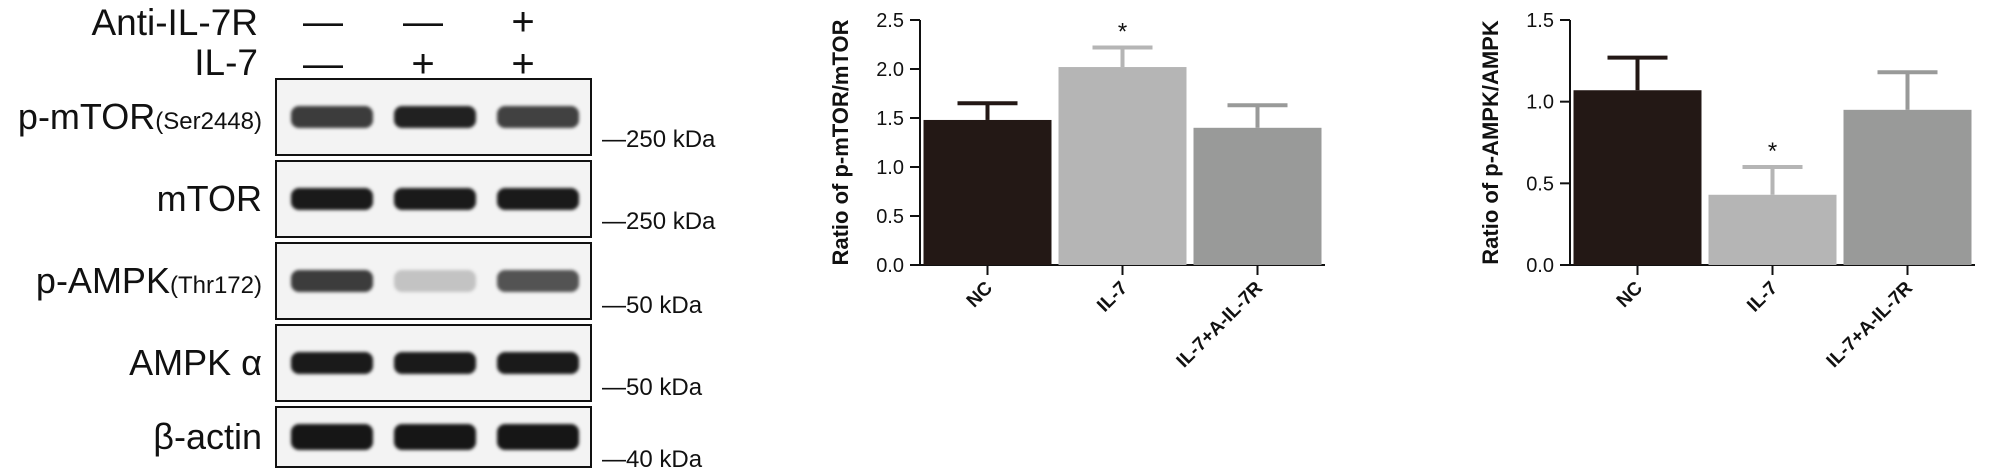  Describe the element at coordinates (652, 305) in the screenshot. I see `marker-p-ampk: —50 kDa` at that location.